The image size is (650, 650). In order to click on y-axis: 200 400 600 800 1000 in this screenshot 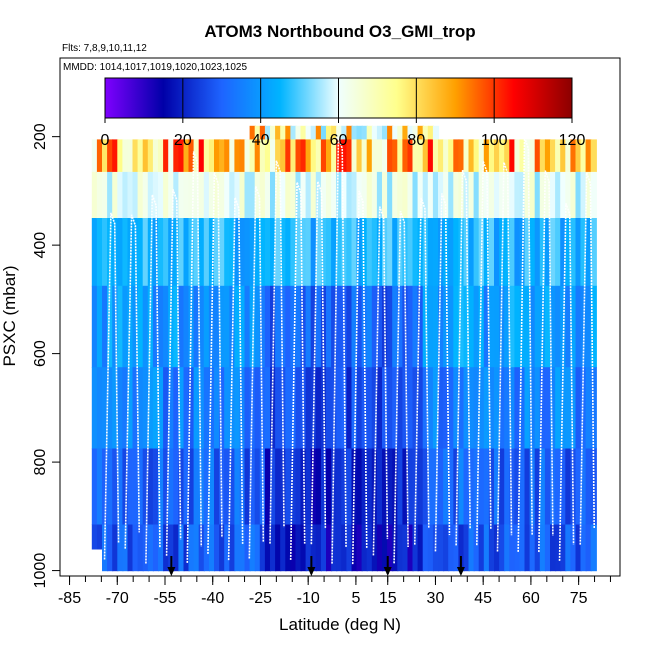, I will do `click(46, 355)`.